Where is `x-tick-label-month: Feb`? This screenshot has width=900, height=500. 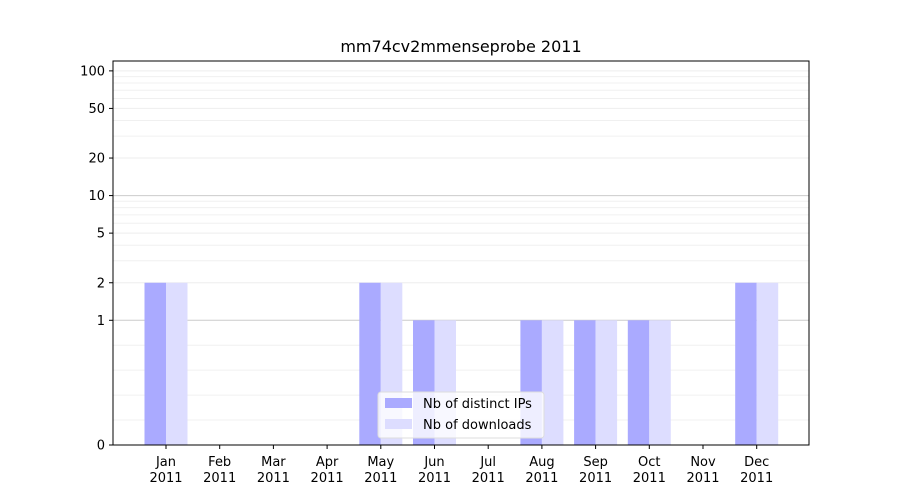 x-tick-label-month: Feb is located at coordinates (219, 462).